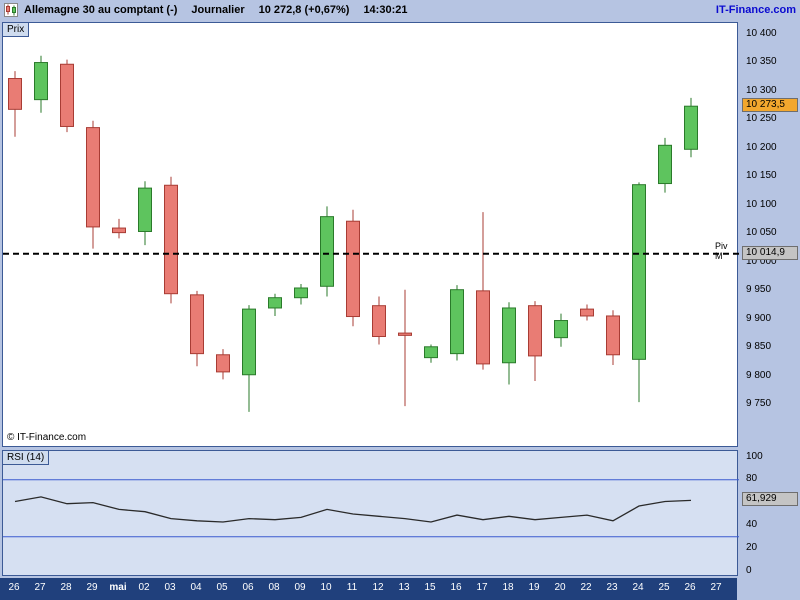 The width and height of the screenshot is (800, 600). What do you see at coordinates (352, 587) in the screenshot?
I see `date-label: 11` at bounding box center [352, 587].